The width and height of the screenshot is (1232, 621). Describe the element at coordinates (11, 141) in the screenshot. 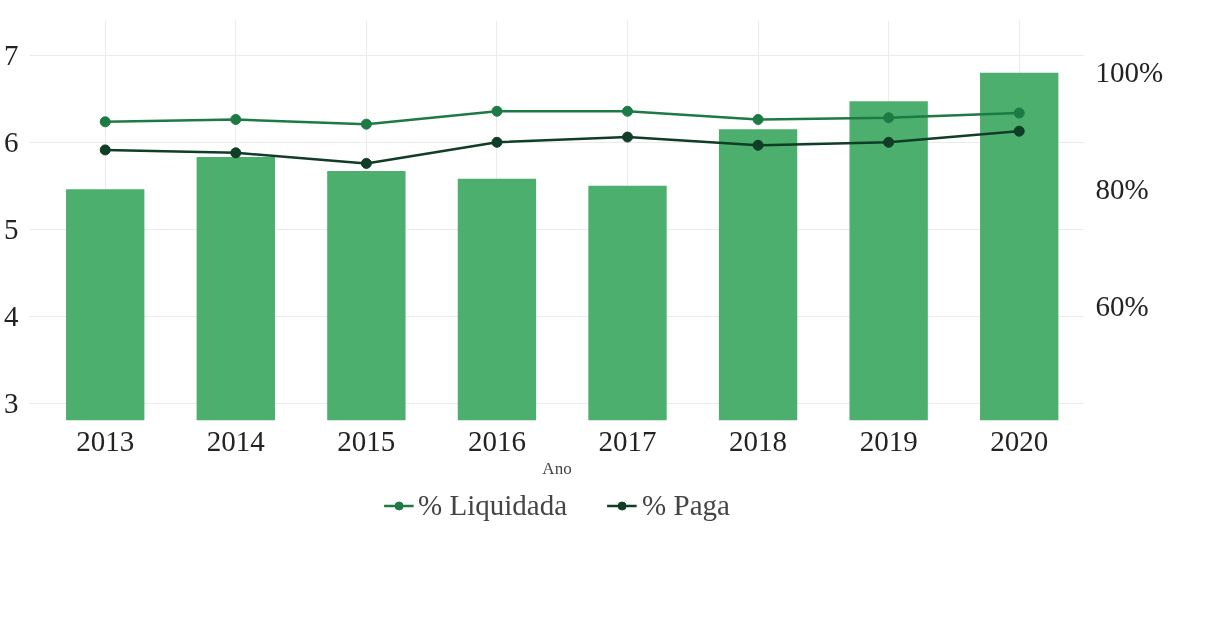

I see `y-tick-label: 6` at that location.